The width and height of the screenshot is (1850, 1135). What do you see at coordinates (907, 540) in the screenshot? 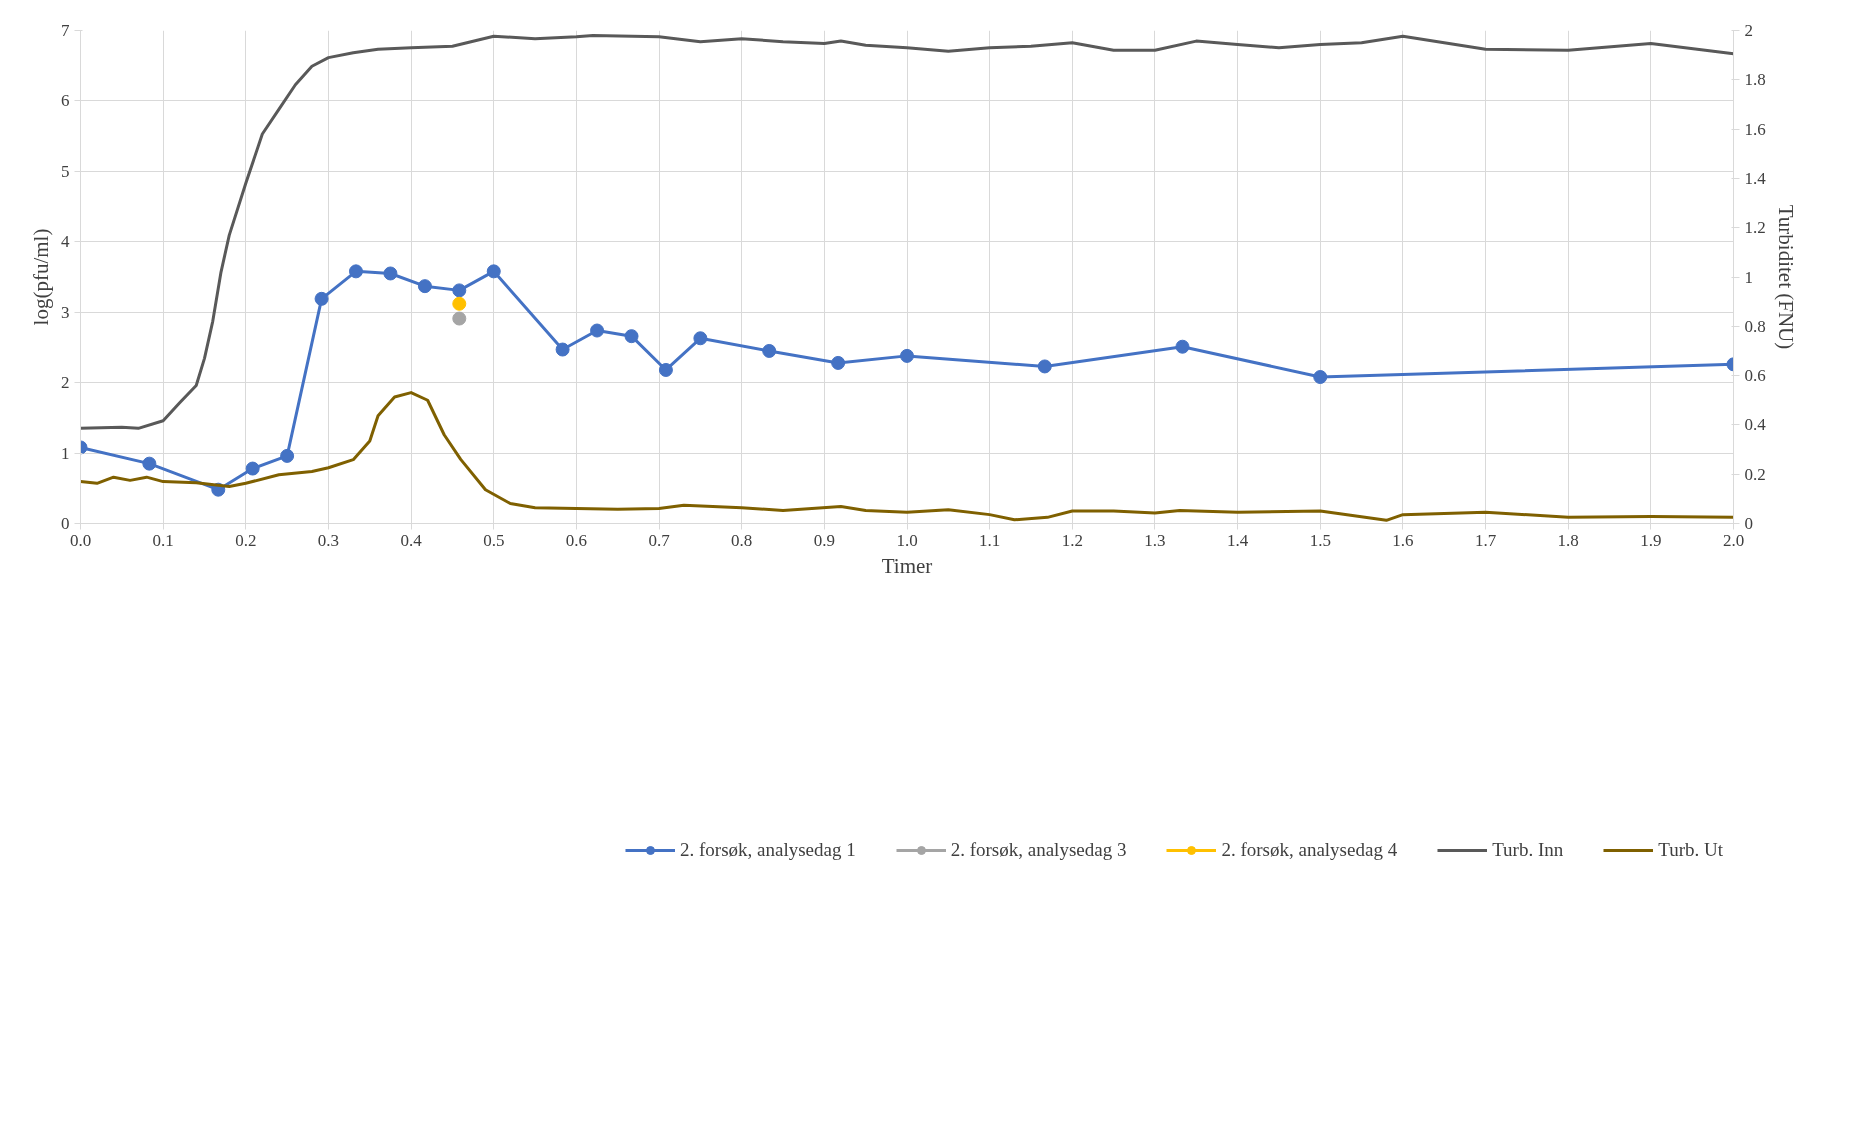
I see `x-tick-label: 1.0` at bounding box center [907, 540].